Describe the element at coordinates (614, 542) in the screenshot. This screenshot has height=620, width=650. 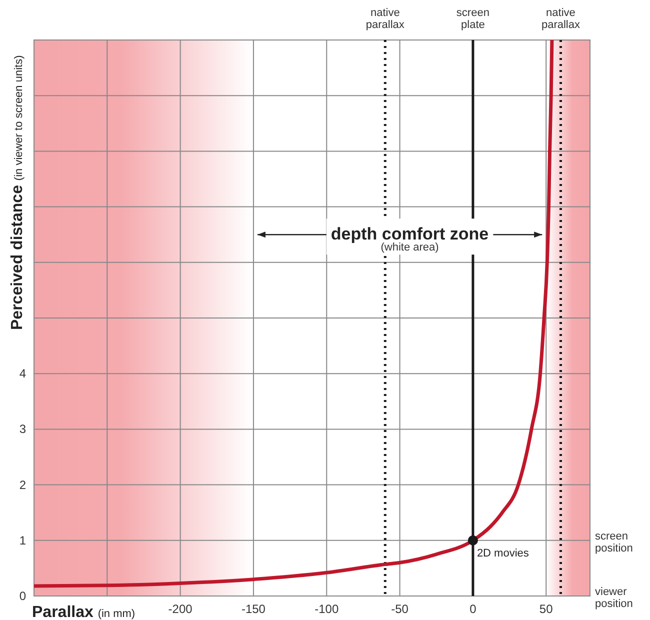
I see `annotation: screen position` at that location.